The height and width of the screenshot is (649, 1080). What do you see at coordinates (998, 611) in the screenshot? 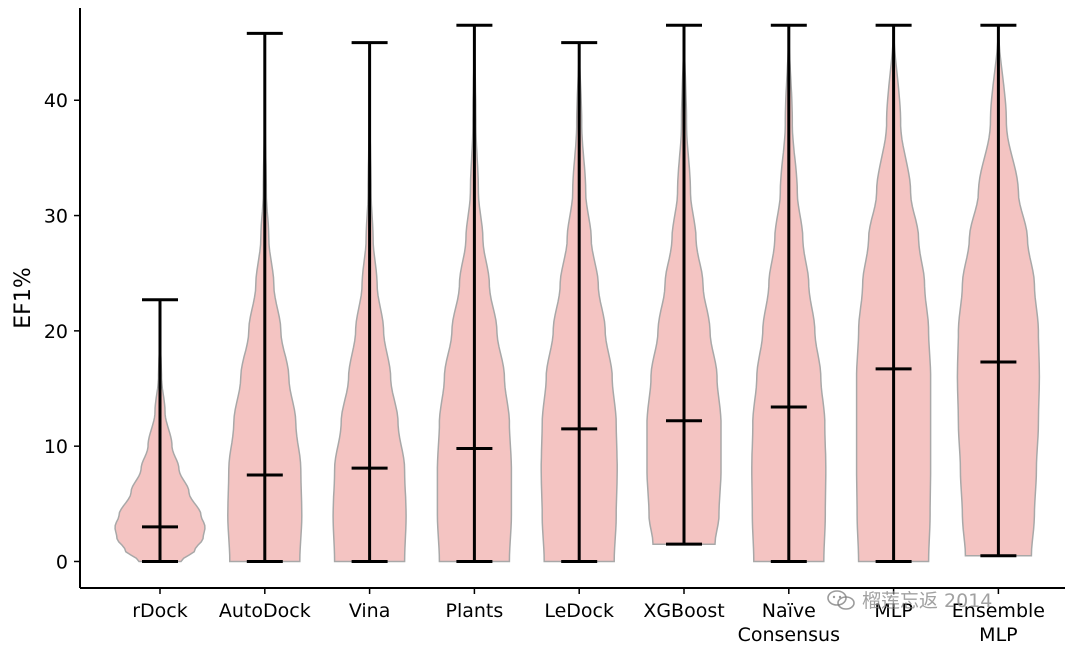
I see `x-tick-label: Ensemble` at bounding box center [998, 611].